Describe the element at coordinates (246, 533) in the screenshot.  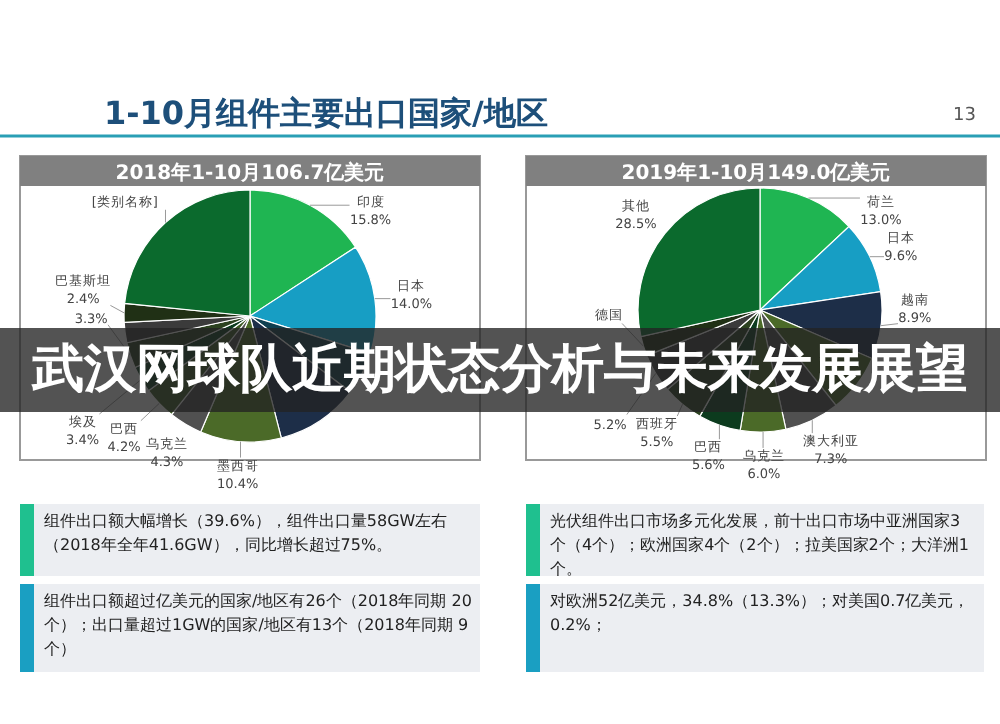
I see `text: 组件出口额大幅增长（39.6%），组件出口量58GW左右（2018年全年41.6GW），同比增长超过75%。` at that location.